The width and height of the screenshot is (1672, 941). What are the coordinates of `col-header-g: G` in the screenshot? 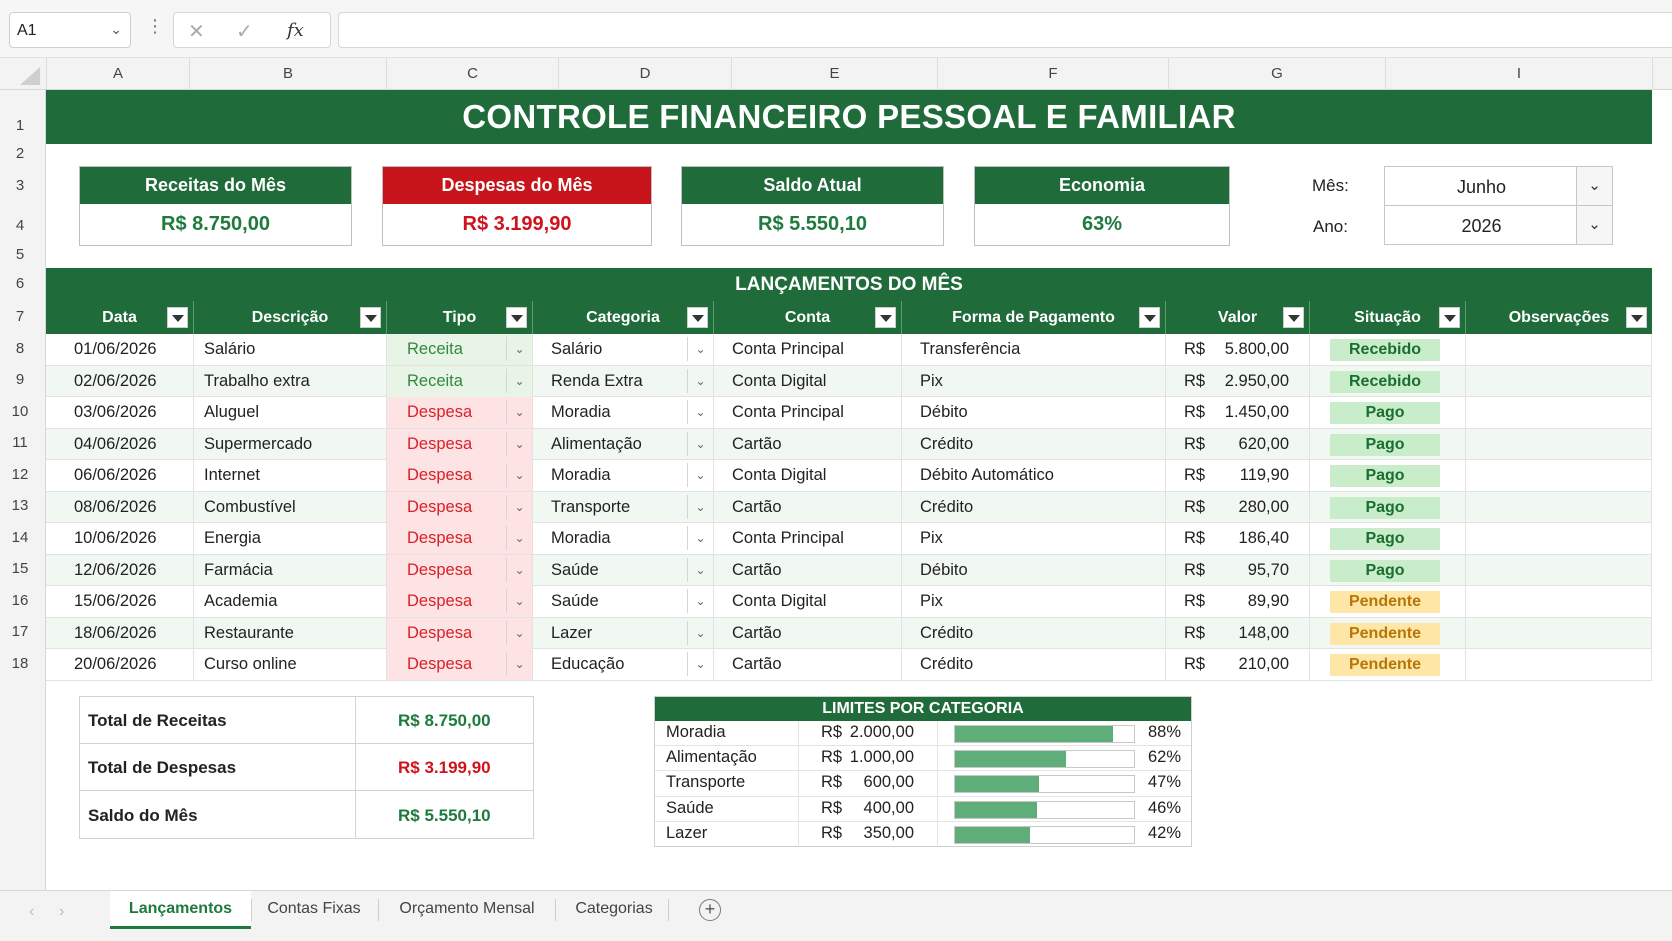 It's located at (1276, 74).